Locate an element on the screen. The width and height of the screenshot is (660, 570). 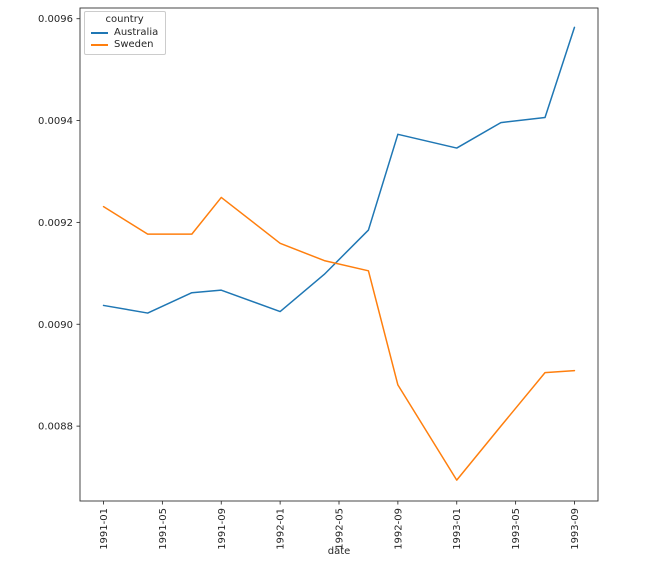
y-tick-label: 0.0096 is located at coordinates (55, 19).